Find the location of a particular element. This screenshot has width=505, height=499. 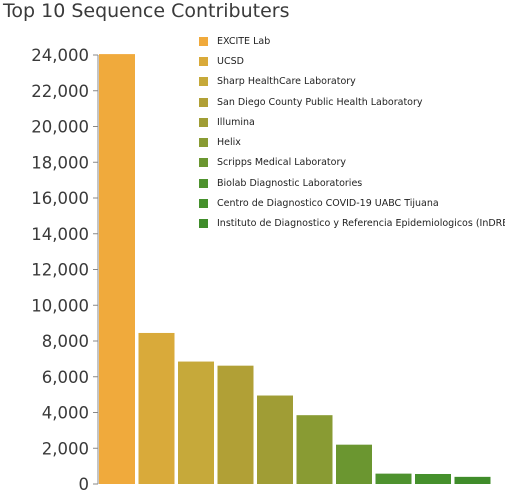

legend-item: EXCITE Lab is located at coordinates (352, 41).